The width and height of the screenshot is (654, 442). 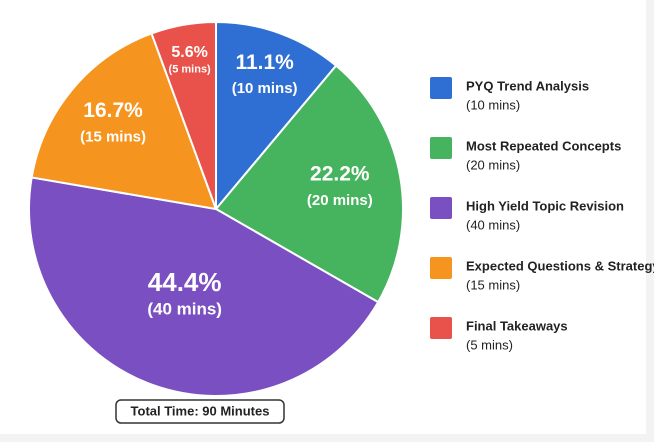 I want to click on legend-label: Expected Questions & Strategy, so click(x=560, y=265).